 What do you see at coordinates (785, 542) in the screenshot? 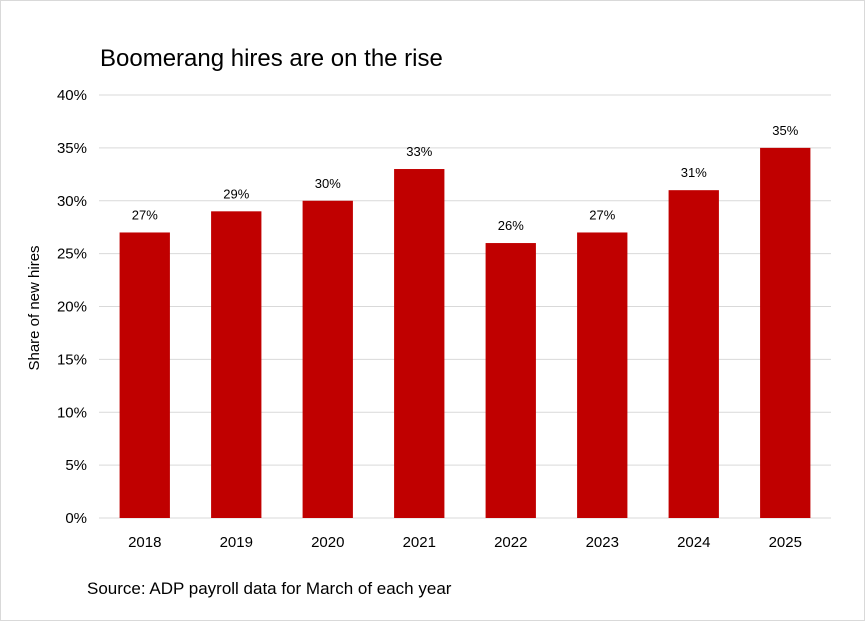
I see `x-tick-label: 2025` at bounding box center [785, 542].